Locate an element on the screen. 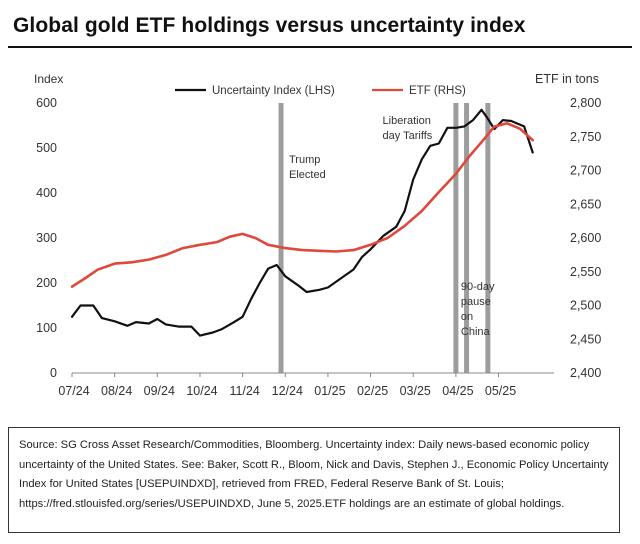  right-tick-label: 2,500 is located at coordinates (585, 306).